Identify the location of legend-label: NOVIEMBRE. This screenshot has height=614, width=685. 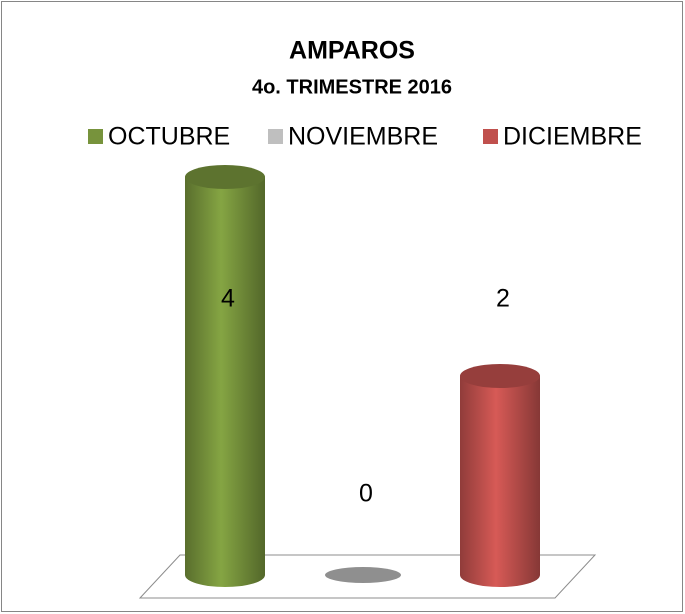
(363, 137).